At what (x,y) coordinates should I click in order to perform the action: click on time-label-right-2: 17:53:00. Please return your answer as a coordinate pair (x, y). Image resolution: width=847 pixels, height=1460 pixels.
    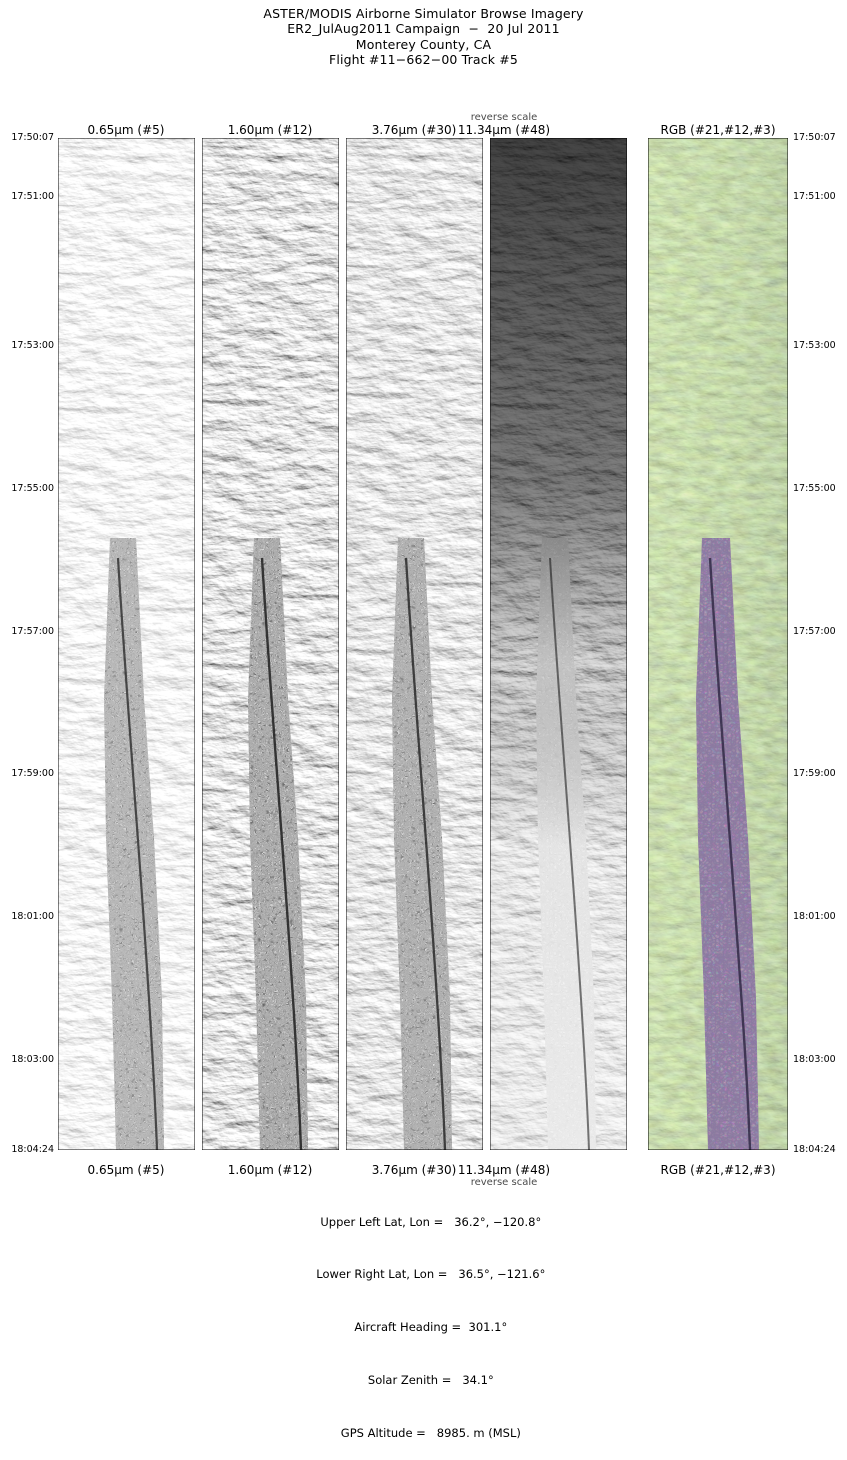
    Looking at the image, I should click on (814, 345).